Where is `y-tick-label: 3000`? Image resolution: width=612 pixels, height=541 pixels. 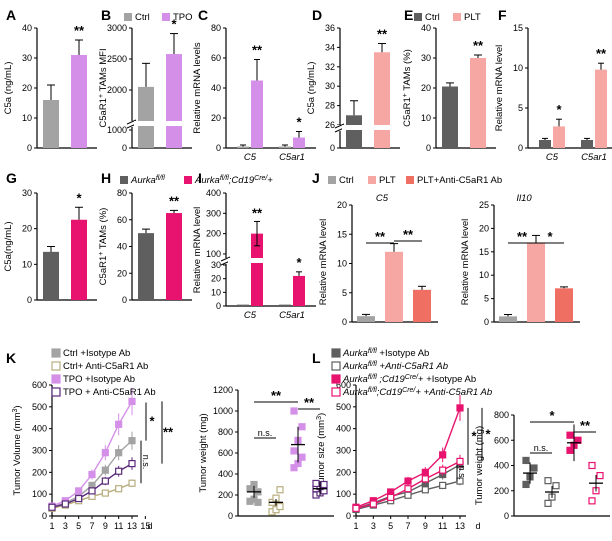
y-tick-label: 3000 is located at coordinates (117, 28).